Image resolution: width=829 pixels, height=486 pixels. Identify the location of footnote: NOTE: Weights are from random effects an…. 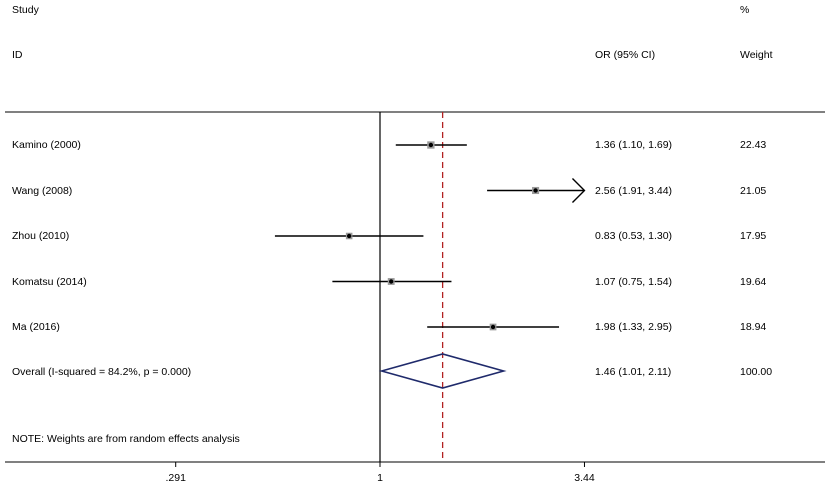
(126, 439).